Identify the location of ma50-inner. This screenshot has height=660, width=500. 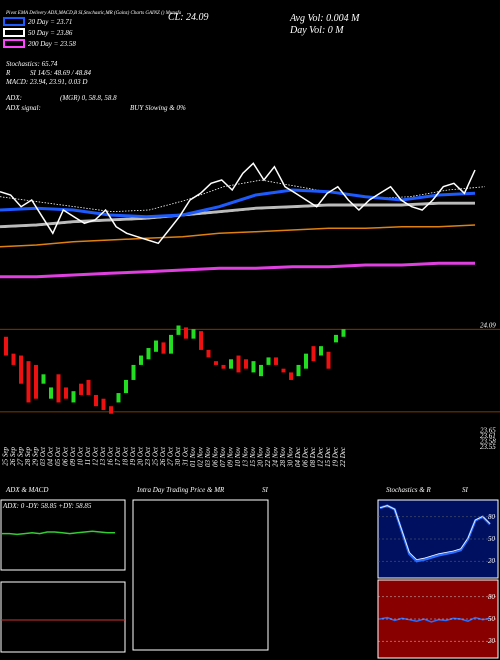
(237, 217).